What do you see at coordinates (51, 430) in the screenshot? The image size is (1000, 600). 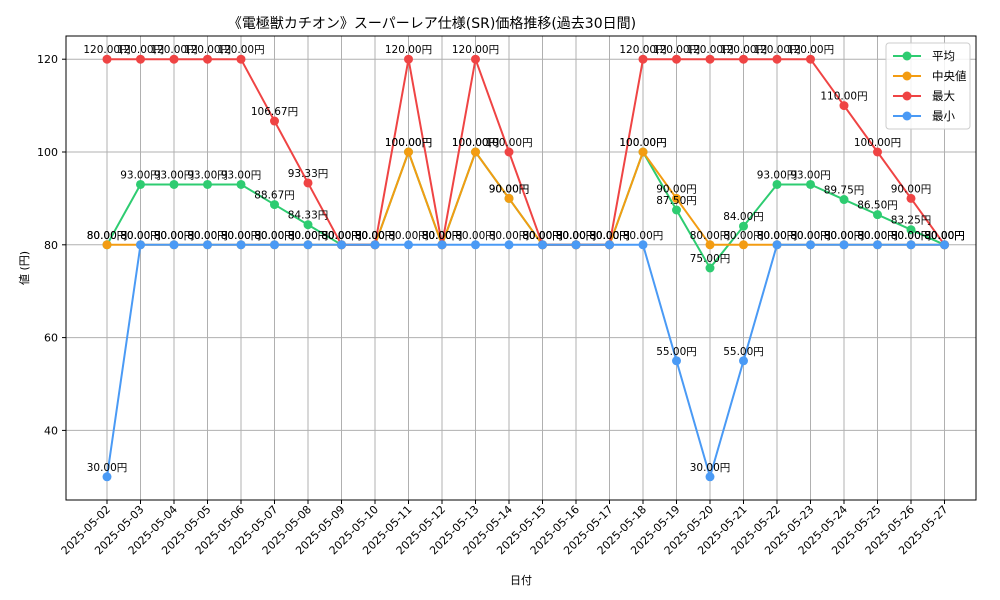 I see `y-tick-label: 40` at bounding box center [51, 430].